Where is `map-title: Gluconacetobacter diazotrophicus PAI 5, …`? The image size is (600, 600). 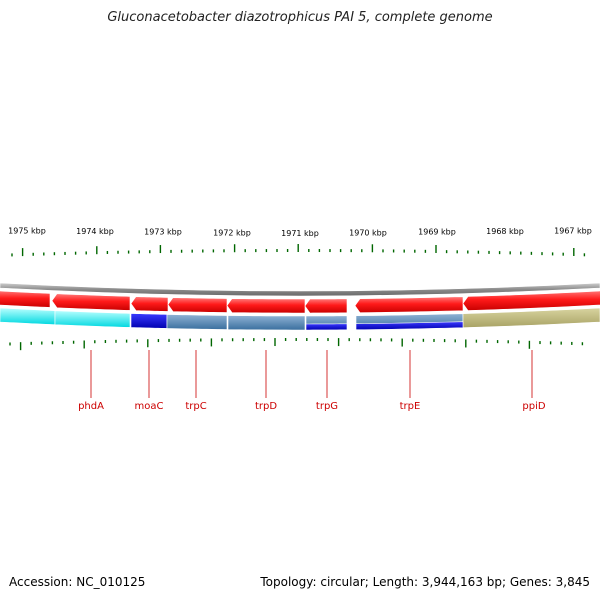 map-title: Gluconacetobacter diazotrophicus PAI 5, … is located at coordinates (300, 17).